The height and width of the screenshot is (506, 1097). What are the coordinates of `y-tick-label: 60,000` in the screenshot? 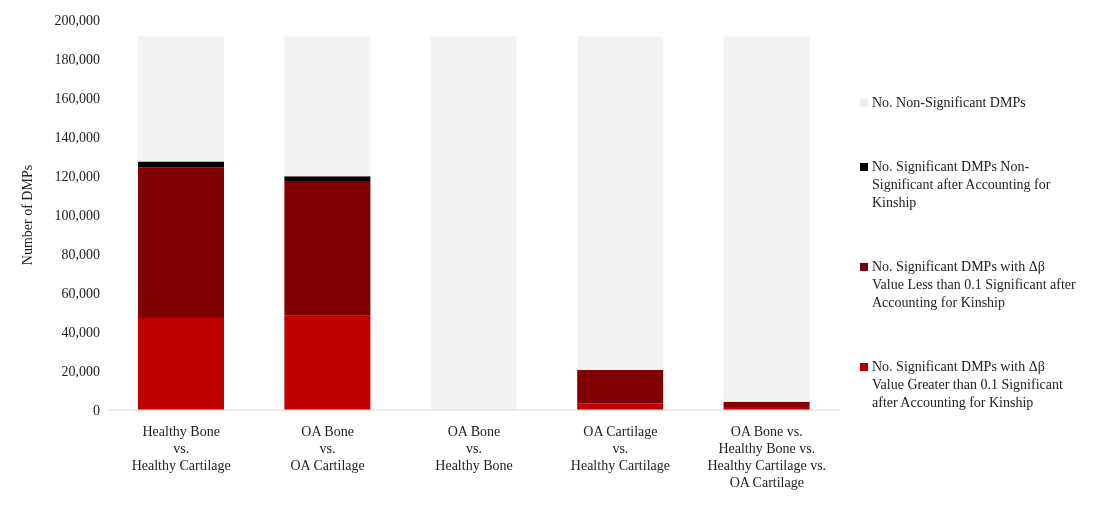 It's located at (80, 293).